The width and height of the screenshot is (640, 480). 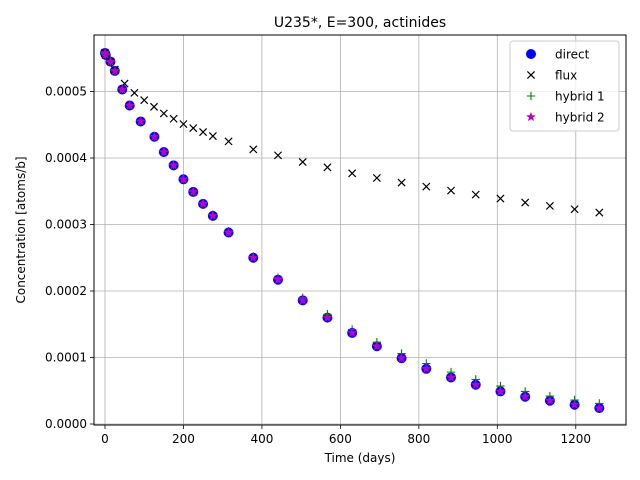 What do you see at coordinates (576, 439) in the screenshot?
I see `x-tick-label: 1200` at bounding box center [576, 439].